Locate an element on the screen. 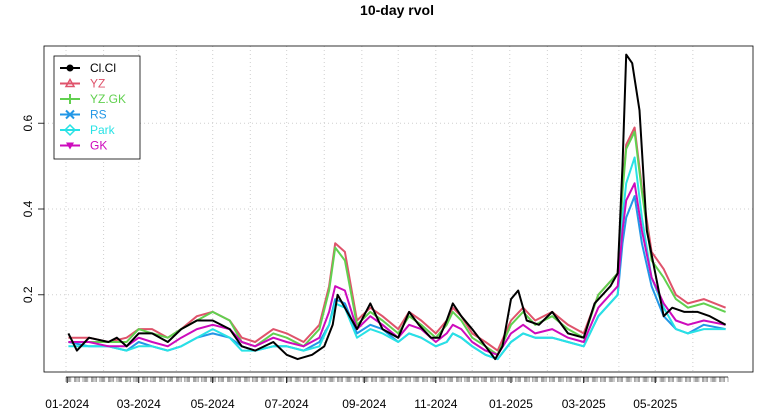 The height and width of the screenshot is (410, 757). legend-marker-rs is located at coordinates (70, 114).